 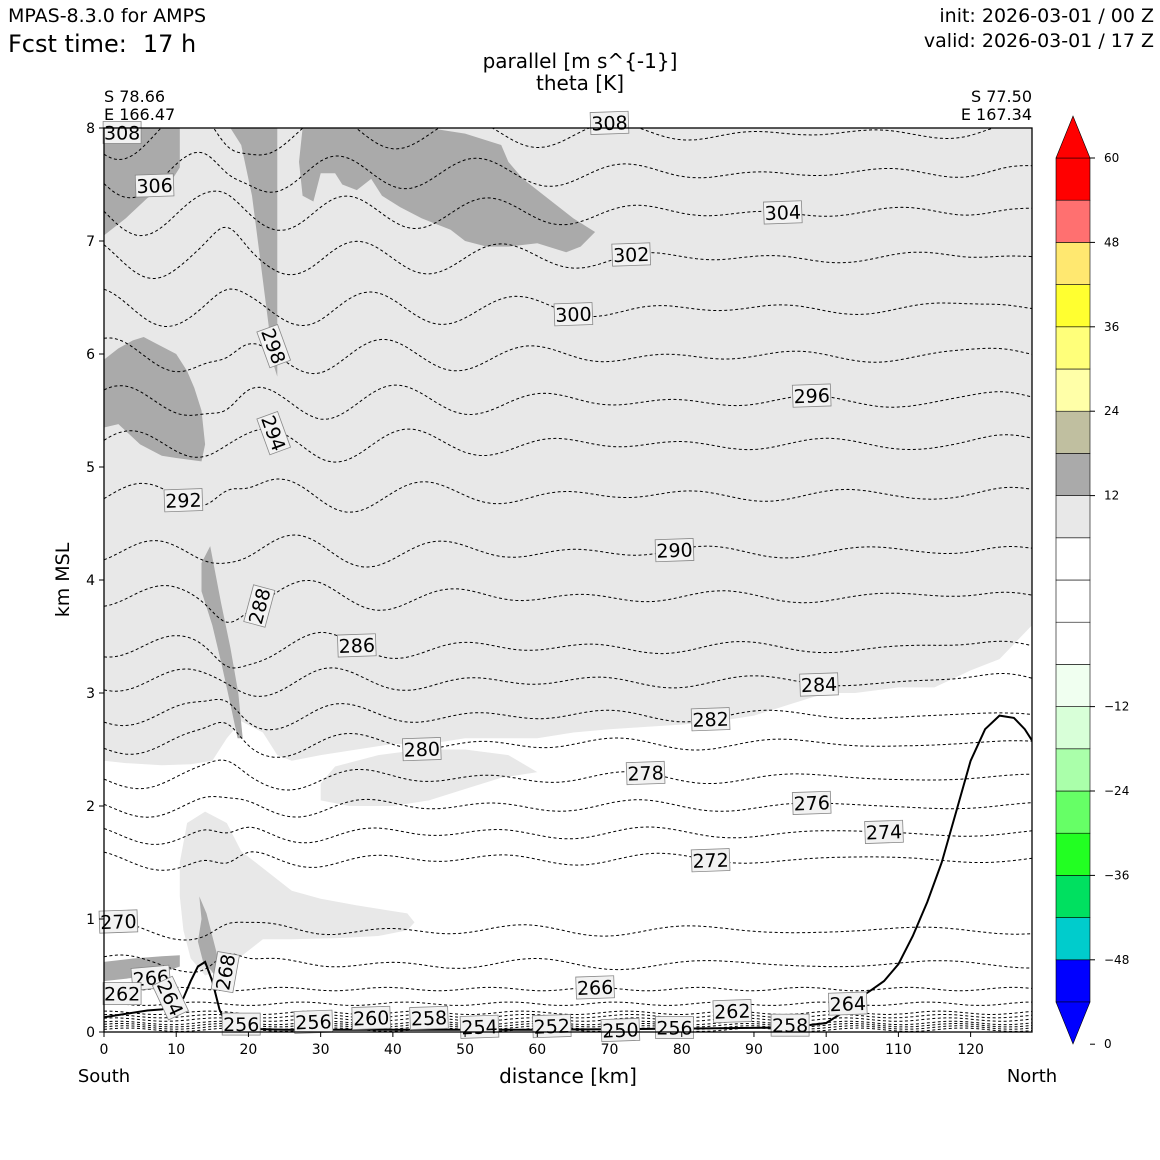 What do you see at coordinates (674, 550) in the screenshot?
I see `contour-label-text: 290` at bounding box center [674, 550].